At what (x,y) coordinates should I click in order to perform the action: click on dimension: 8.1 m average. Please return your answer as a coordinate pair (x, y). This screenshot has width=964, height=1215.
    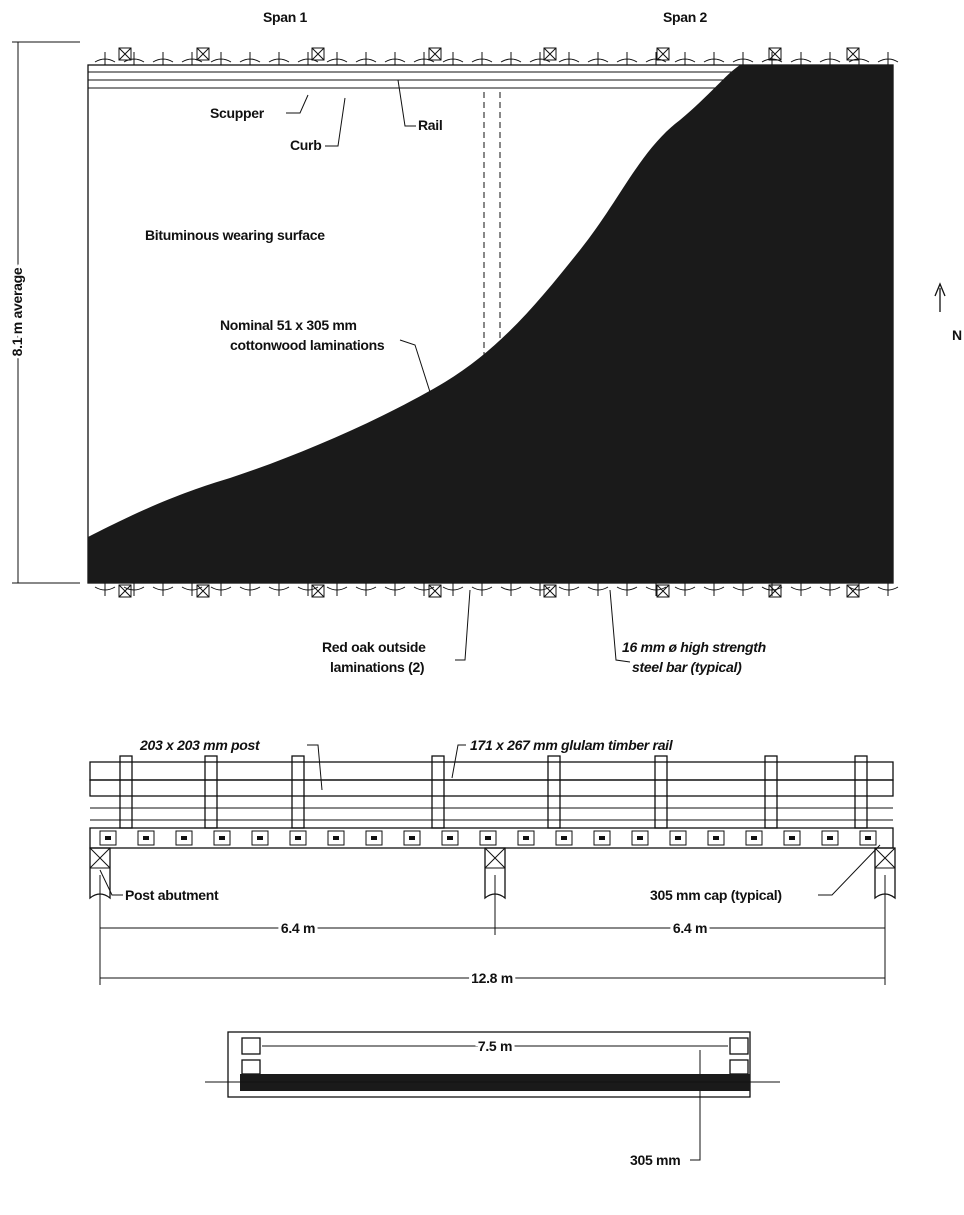
    Looking at the image, I should click on (17, 311).